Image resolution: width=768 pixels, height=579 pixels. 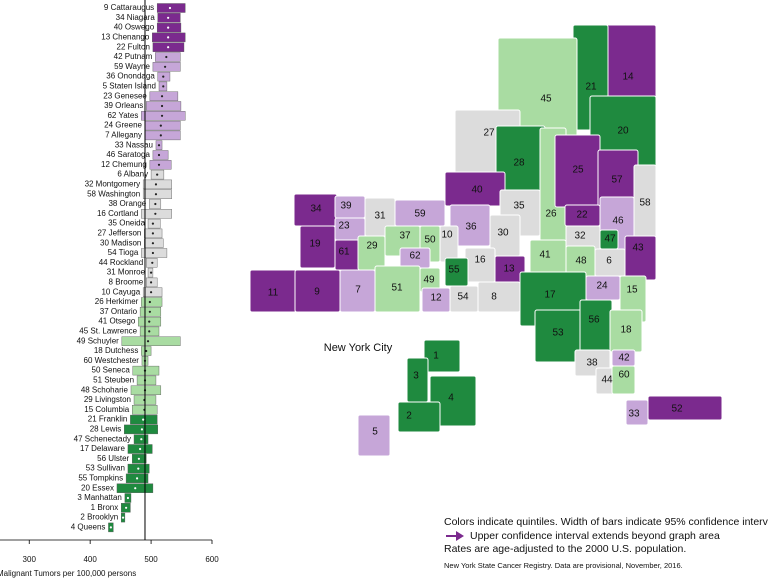 I want to click on county-label: 54 Tioga, so click(x=123, y=252).